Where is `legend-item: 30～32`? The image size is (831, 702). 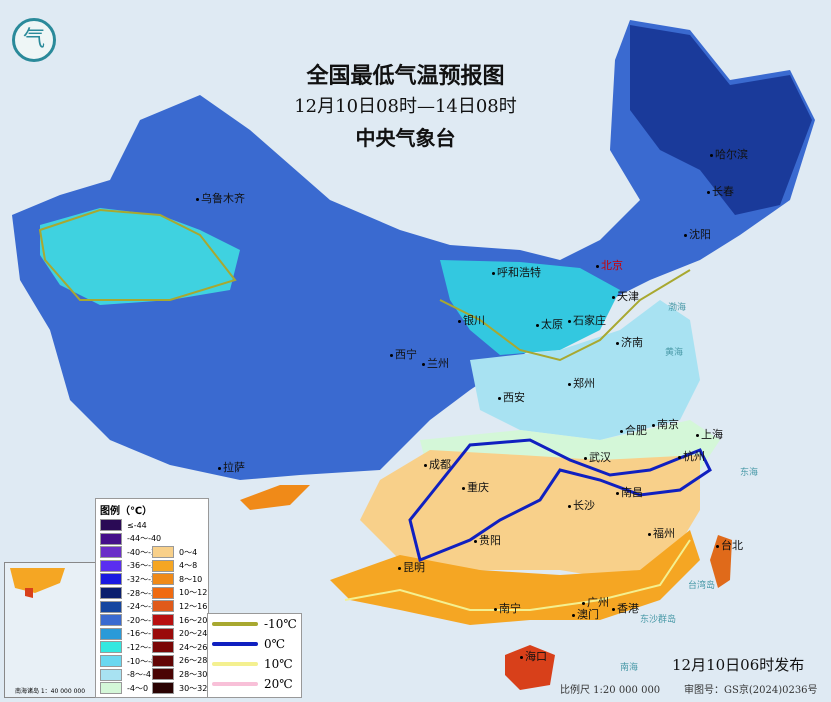 legend-item: 30～32 is located at coordinates (179, 688).